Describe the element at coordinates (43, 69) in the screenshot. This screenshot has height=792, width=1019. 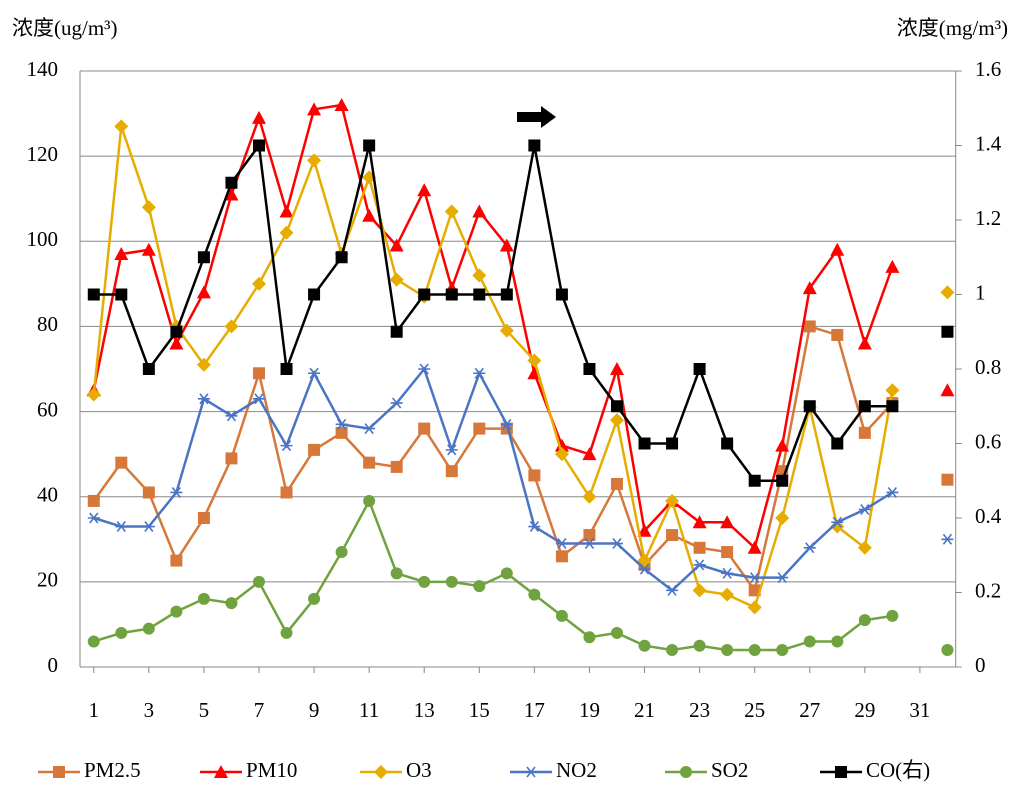
I see `y-tick-label: 140` at that location.